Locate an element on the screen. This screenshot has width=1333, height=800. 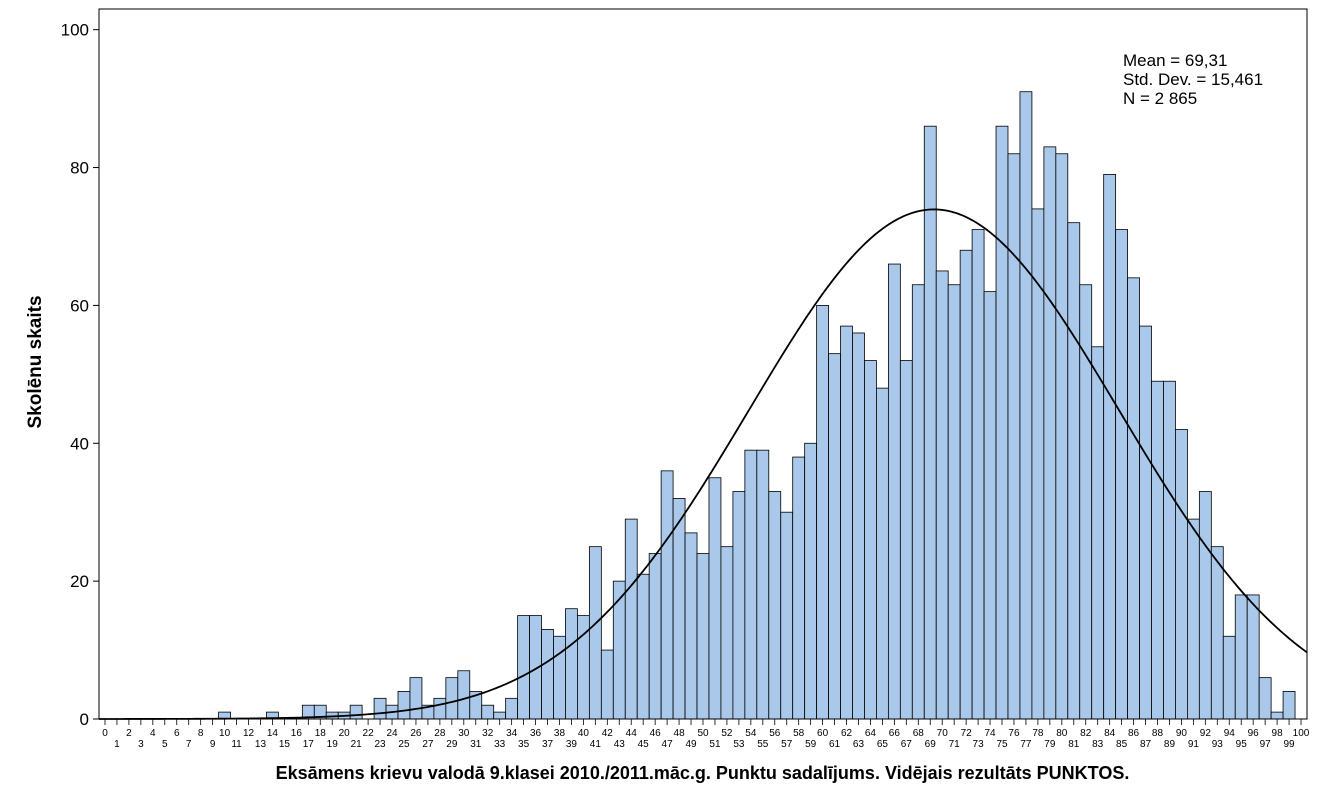
x-tick-label: 77 is located at coordinates (1026, 744).